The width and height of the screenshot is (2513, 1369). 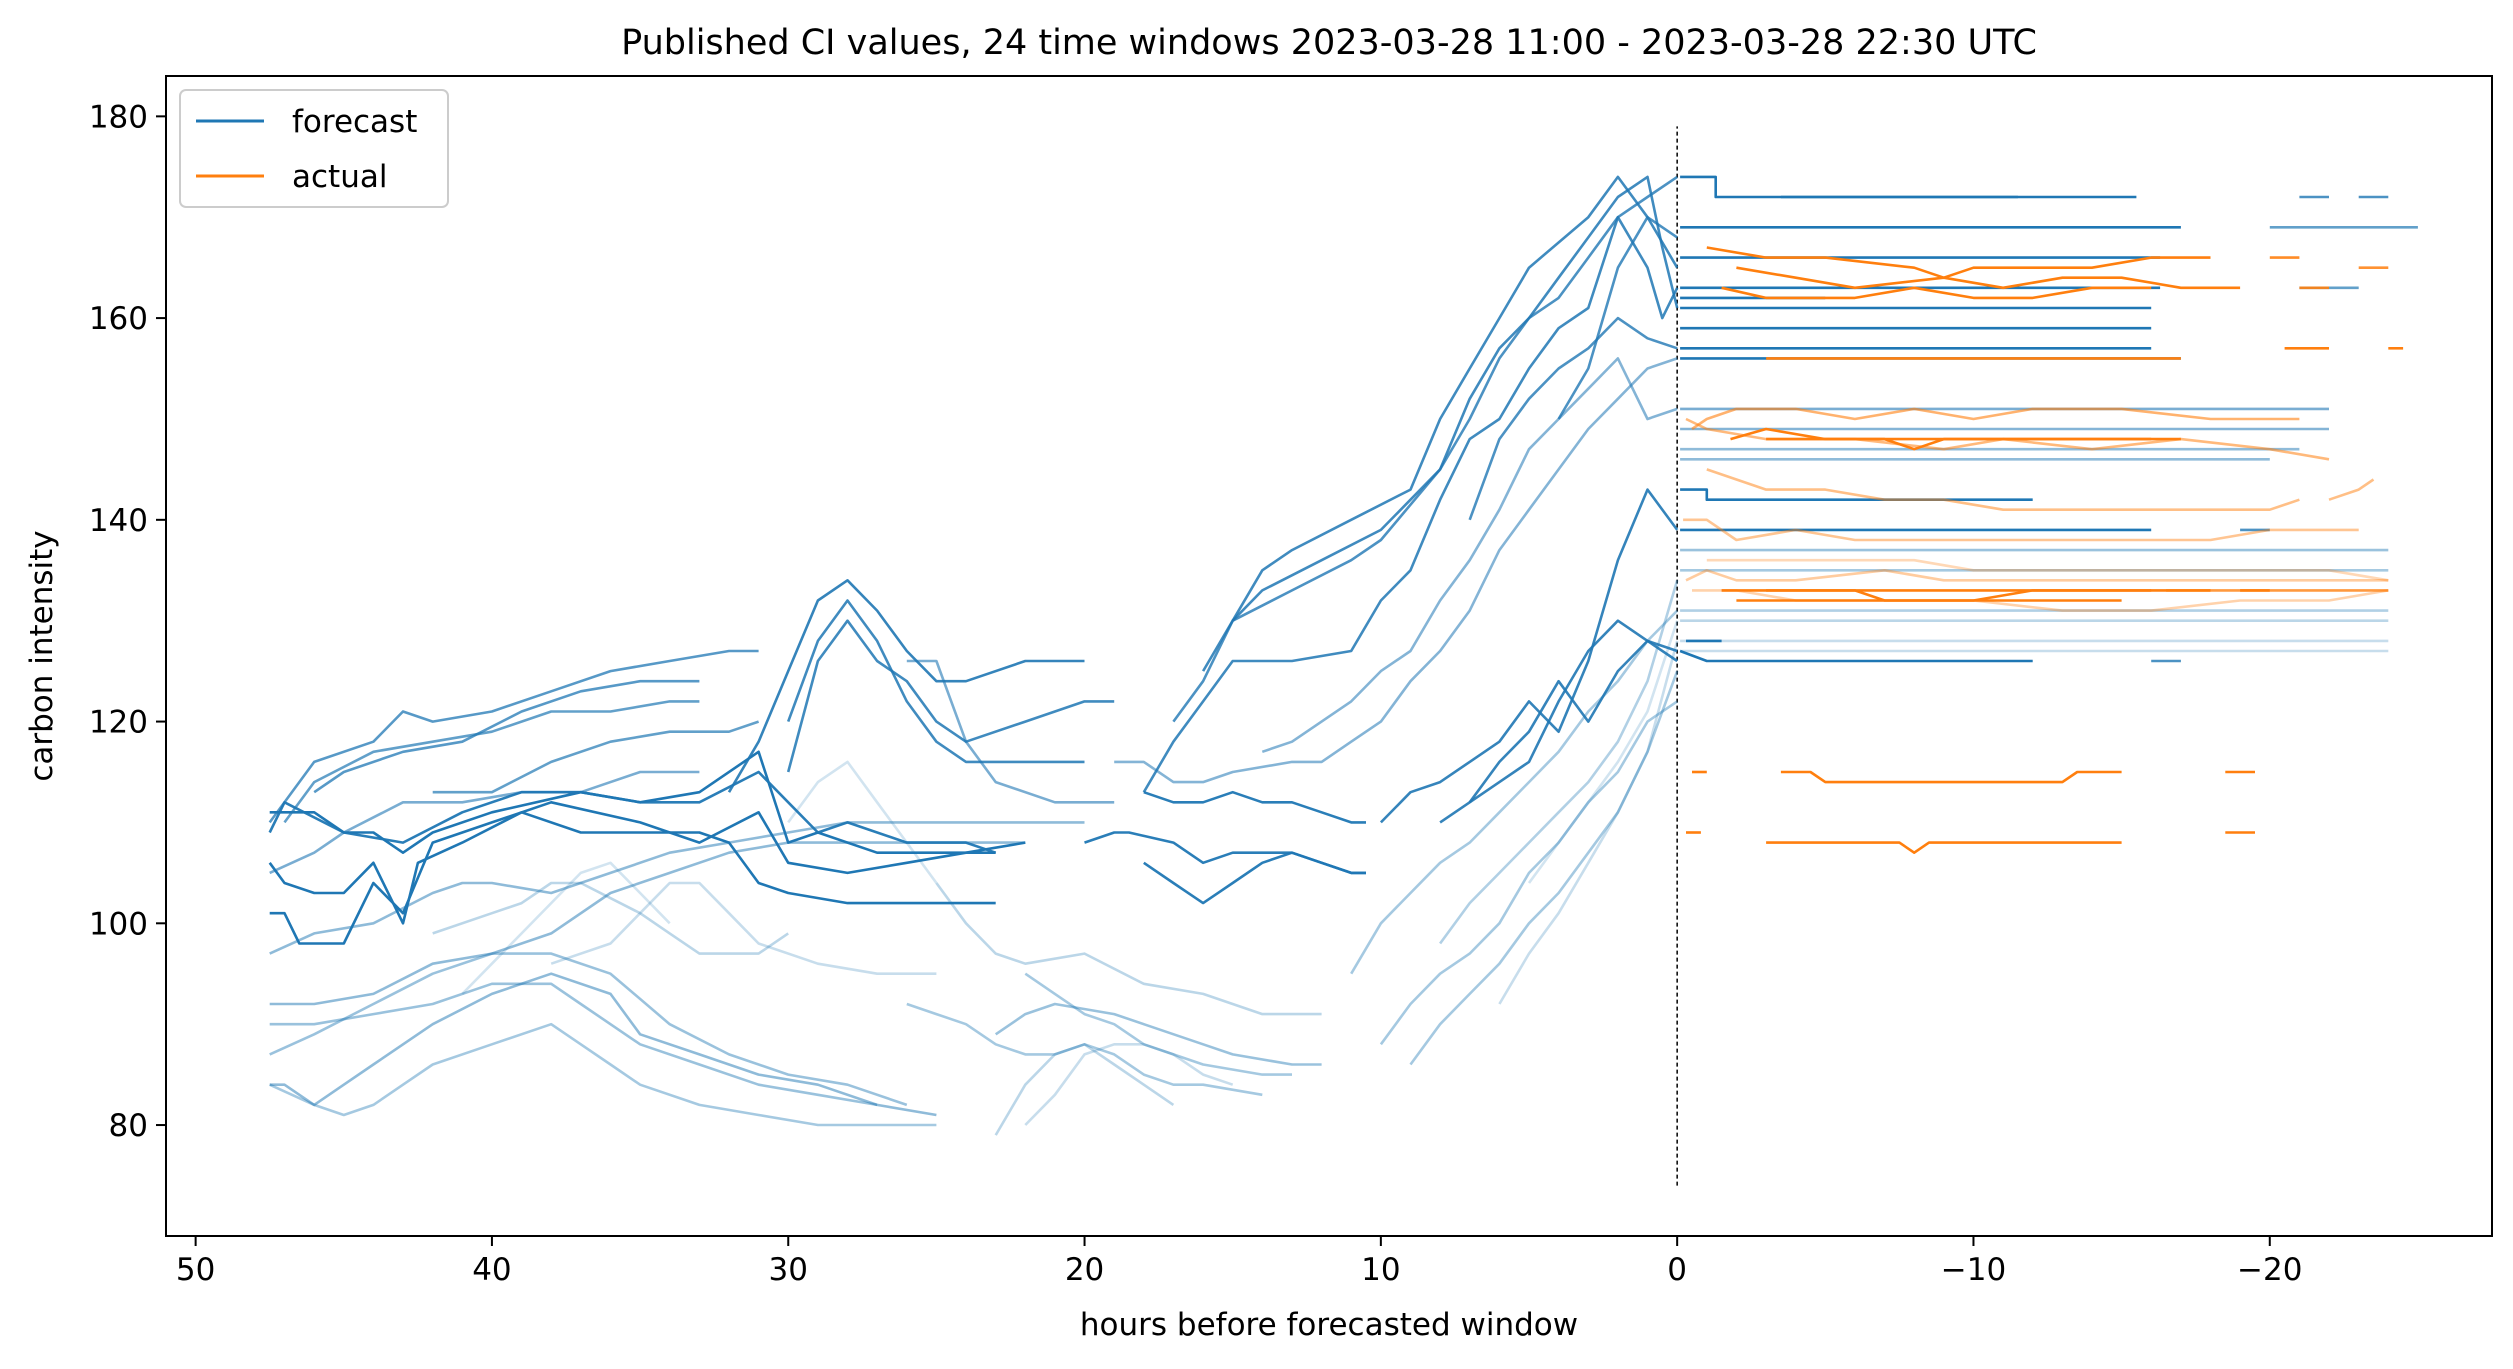 I want to click on x-tick-label: 50, so click(x=195, y=1270).